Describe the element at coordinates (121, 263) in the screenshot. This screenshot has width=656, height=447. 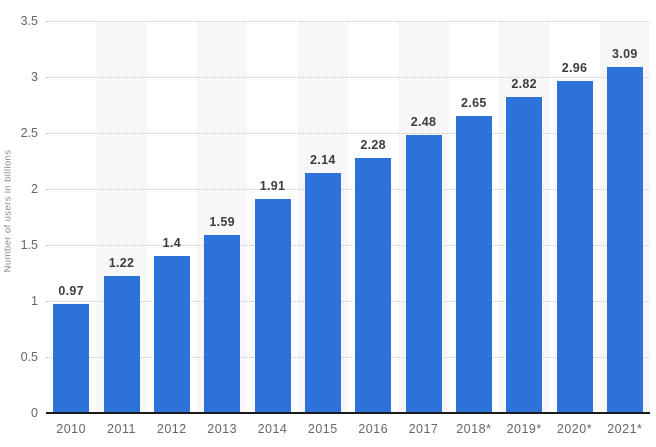
I see `bar-value-label: 1.22` at that location.